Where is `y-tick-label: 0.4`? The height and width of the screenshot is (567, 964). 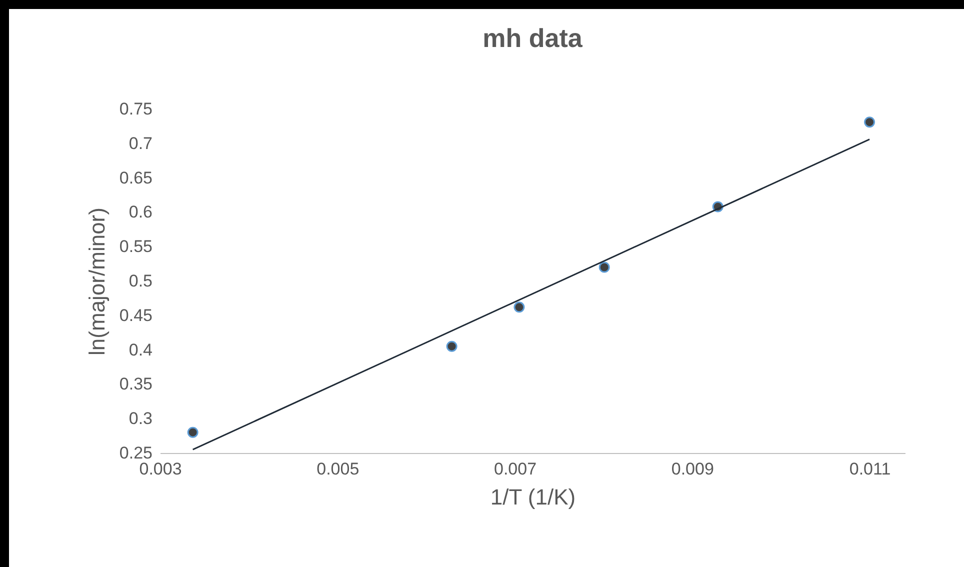 y-tick-label: 0.4 is located at coordinates (140, 350).